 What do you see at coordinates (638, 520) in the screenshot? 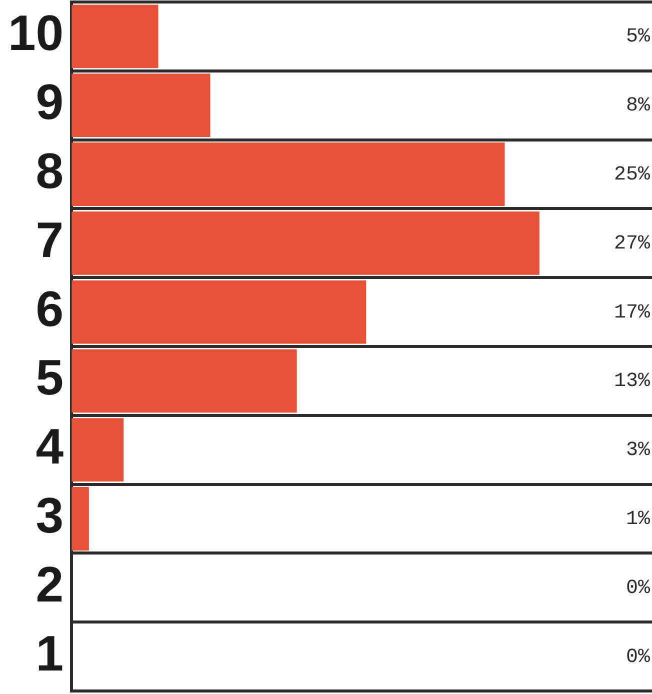
I see `data-label: 1%` at bounding box center [638, 520].